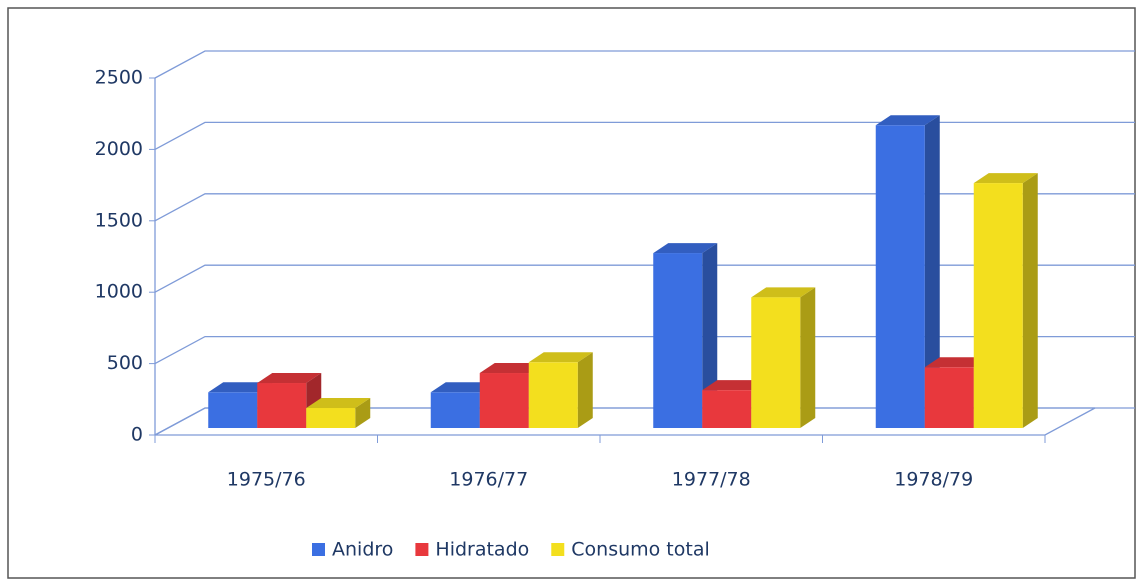 This screenshot has height=585, width=1143. Describe the element at coordinates (119, 149) in the screenshot. I see `y-tick-label: 2000` at that location.